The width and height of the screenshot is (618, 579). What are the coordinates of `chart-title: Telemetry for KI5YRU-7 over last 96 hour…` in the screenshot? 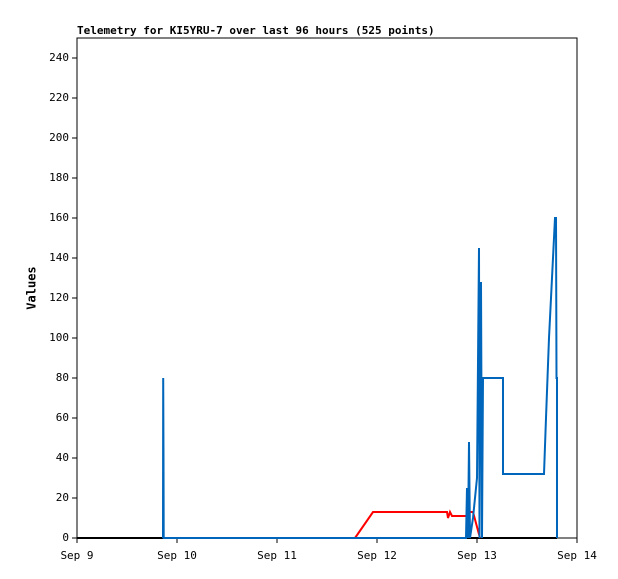 It's located at (256, 30).